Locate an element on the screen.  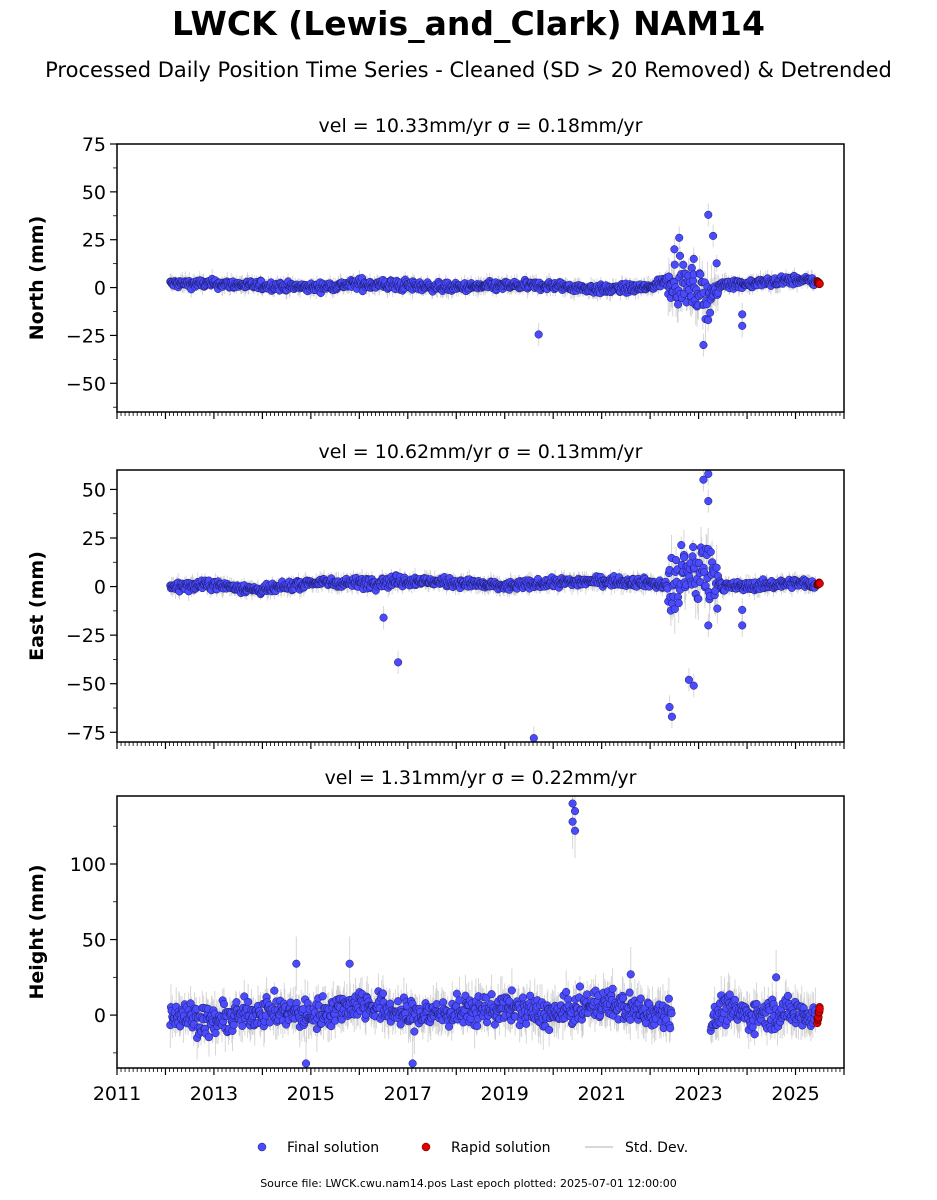
y-tick-label: 75 is located at coordinates (94, 145).